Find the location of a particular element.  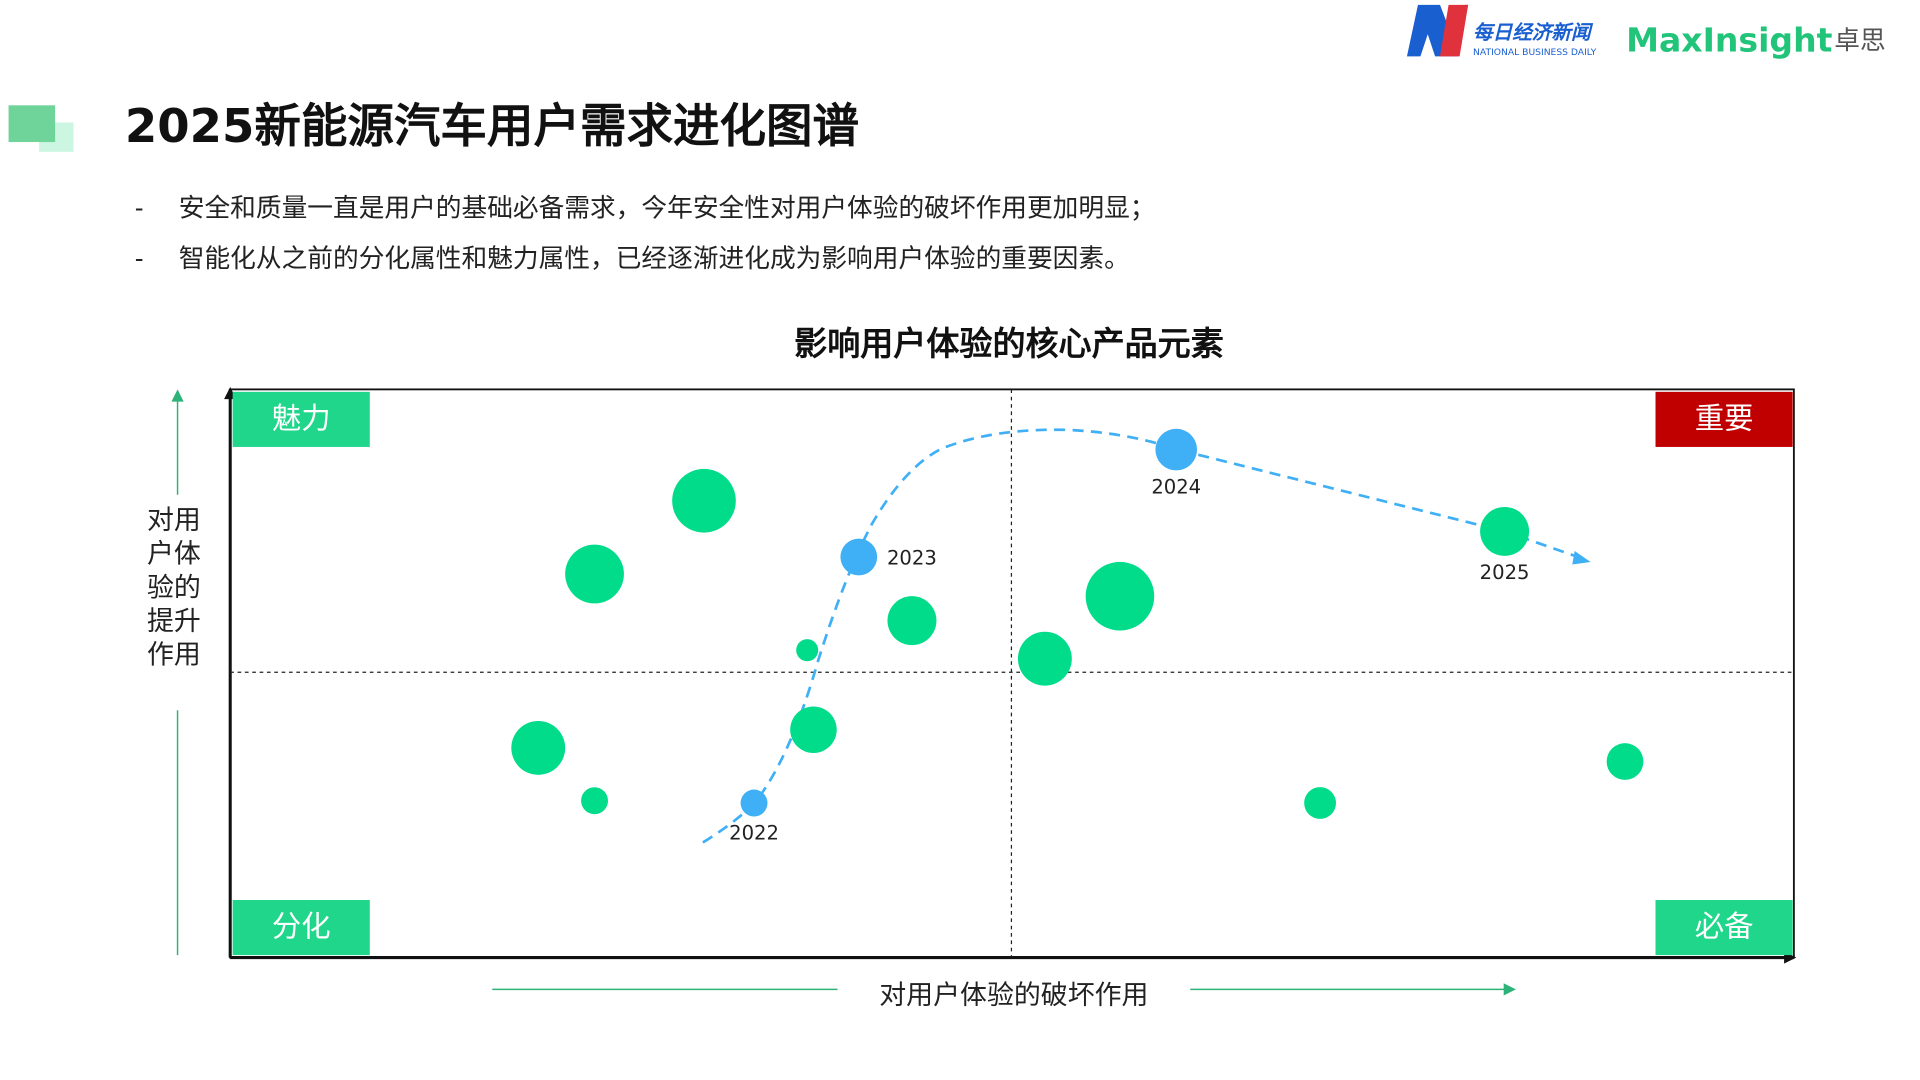

quadrant-label: 分化 is located at coordinates (301, 927).